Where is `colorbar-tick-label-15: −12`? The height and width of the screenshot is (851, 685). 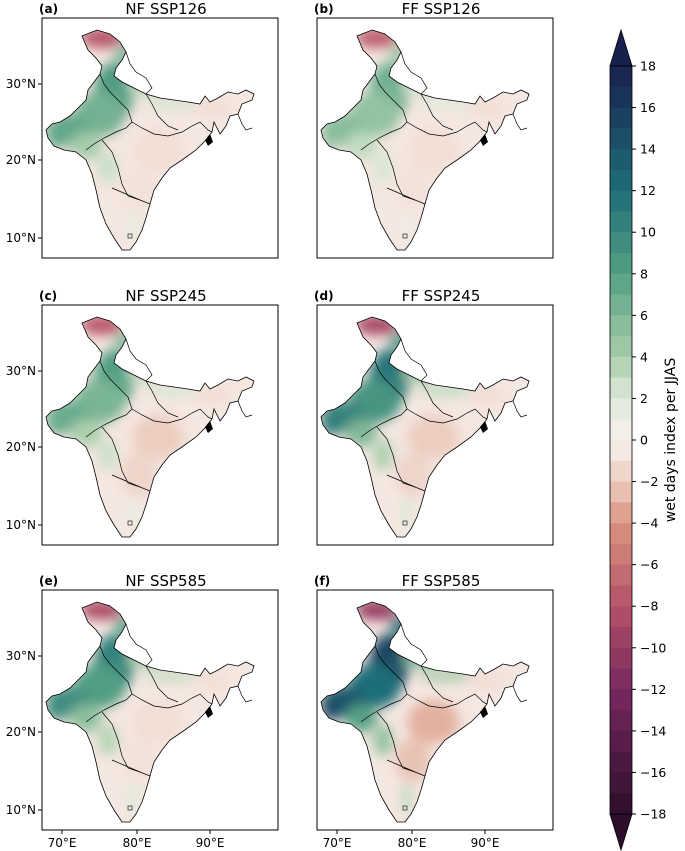 colorbar-tick-label-15: −12 is located at coordinates (653, 689).